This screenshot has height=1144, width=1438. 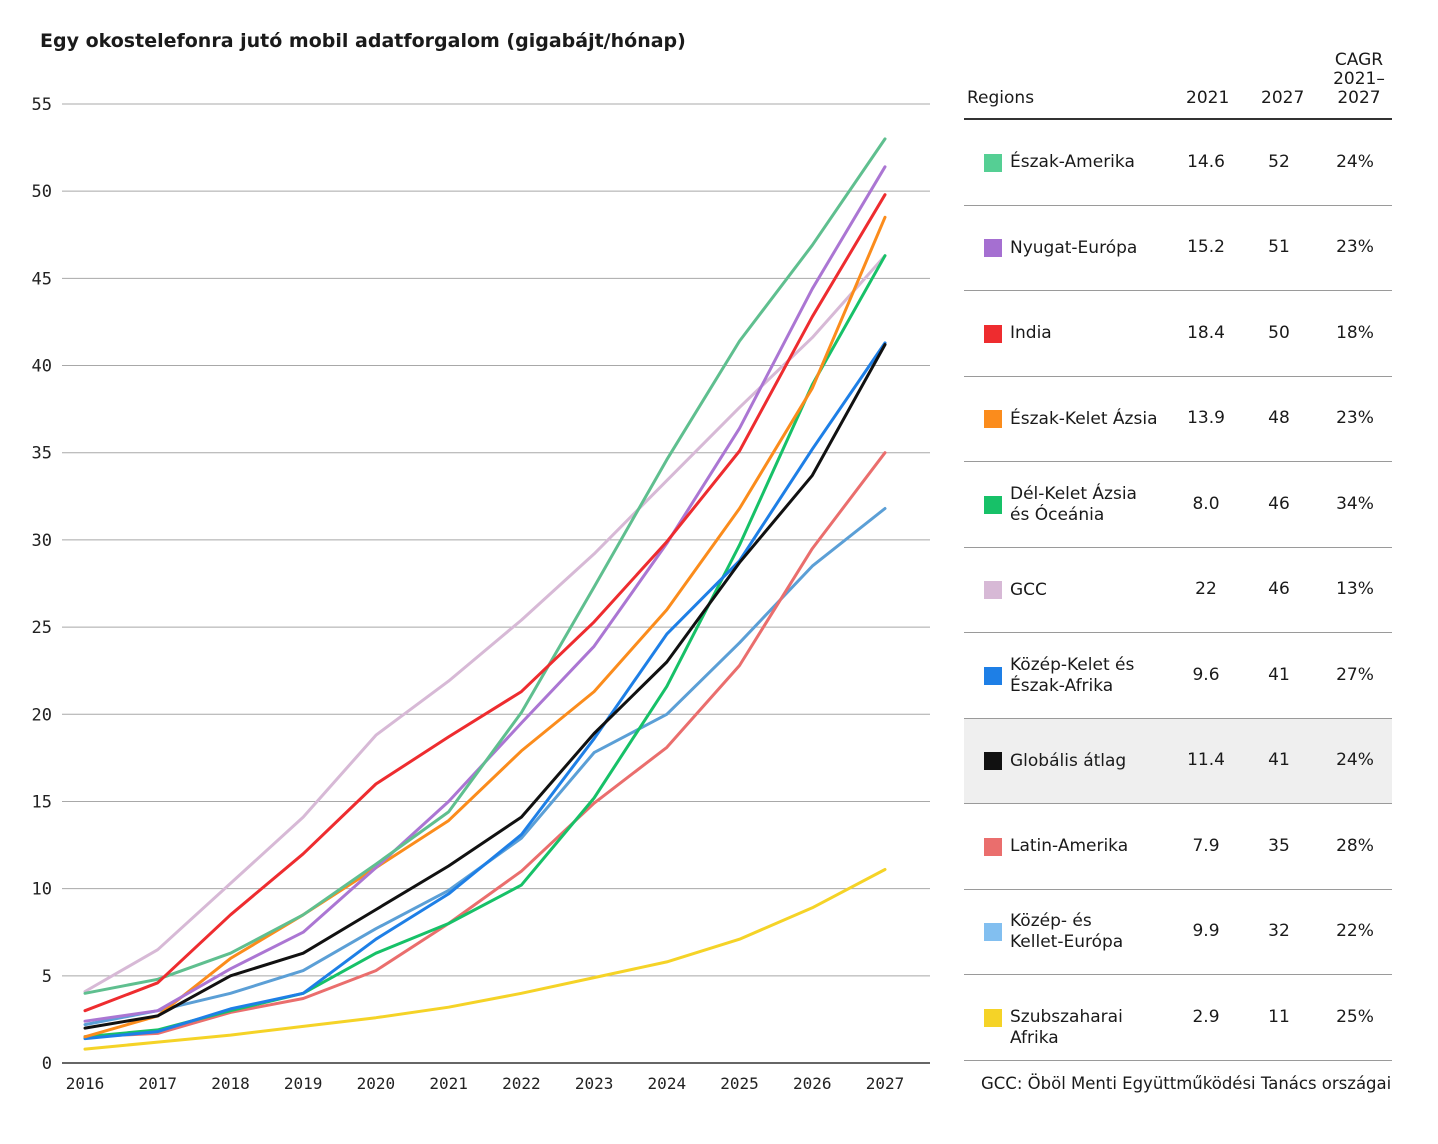 I want to click on region-name-line: Észak-Afrika, so click(x=1062, y=685).